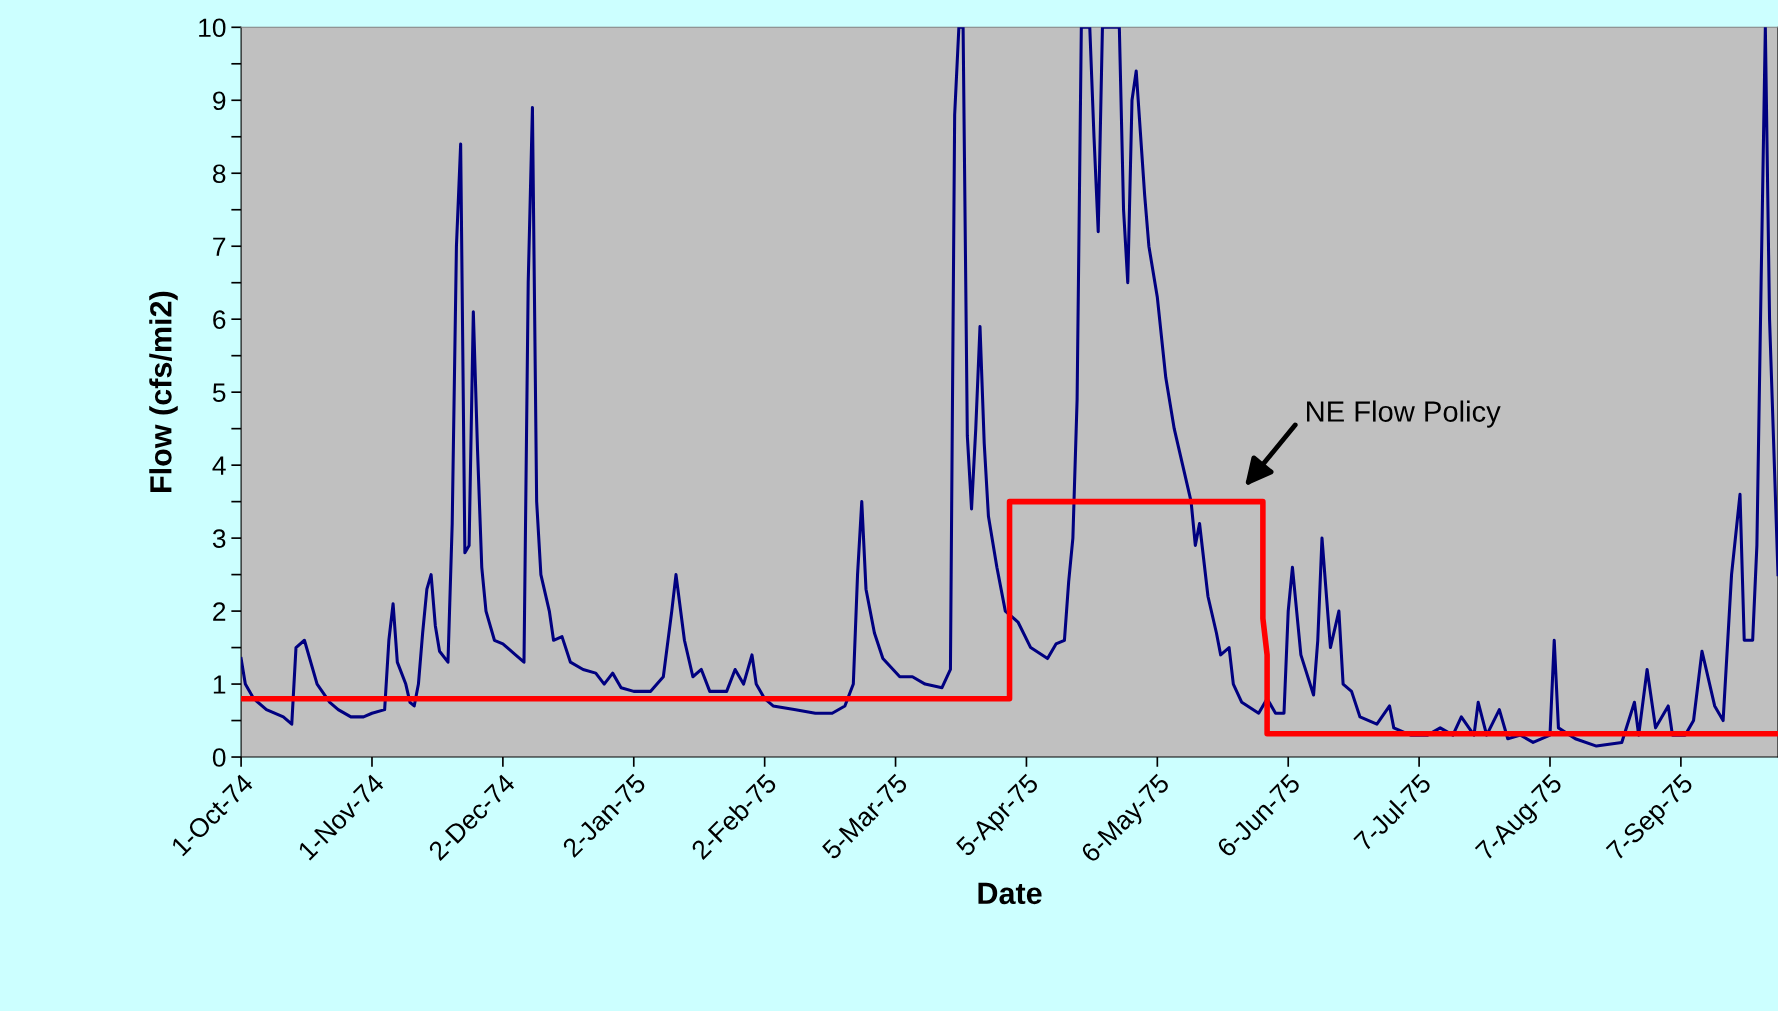 This screenshot has height=1011, width=1778. What do you see at coordinates (212, 28) in the screenshot?
I see `y-tick-label: 10` at bounding box center [212, 28].